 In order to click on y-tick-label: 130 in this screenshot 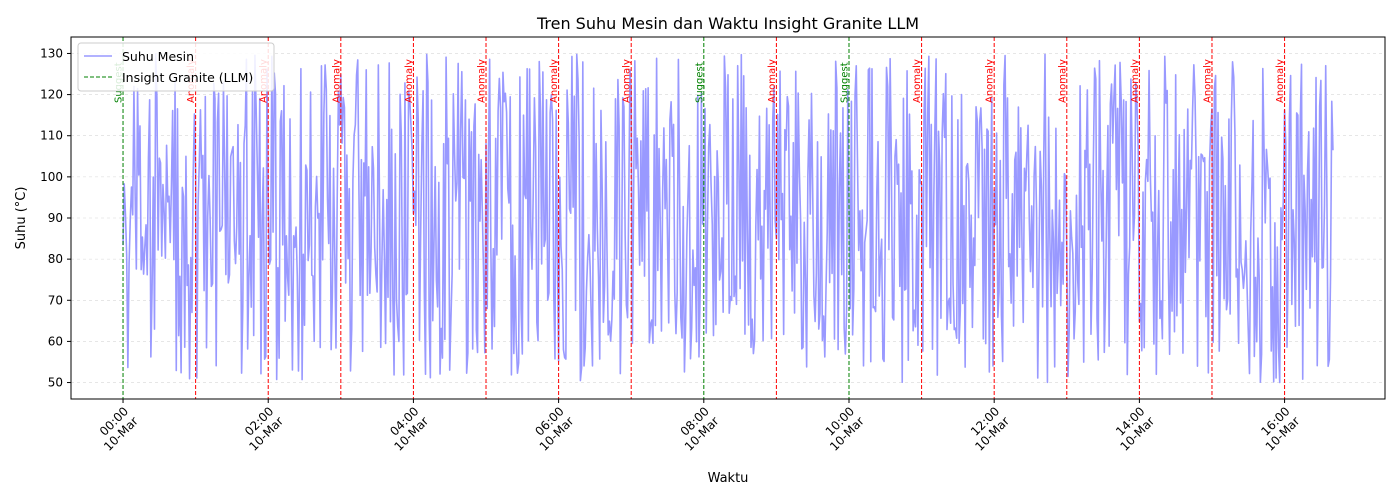, I will do `click(51, 53)`.